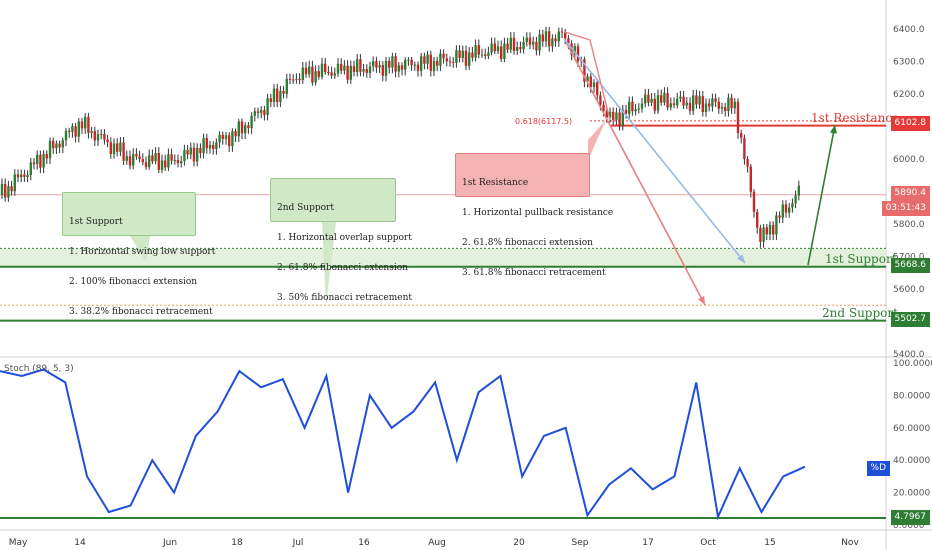 The width and height of the screenshot is (932, 550). I want to click on y-tick-label: 5700.0, so click(909, 258).